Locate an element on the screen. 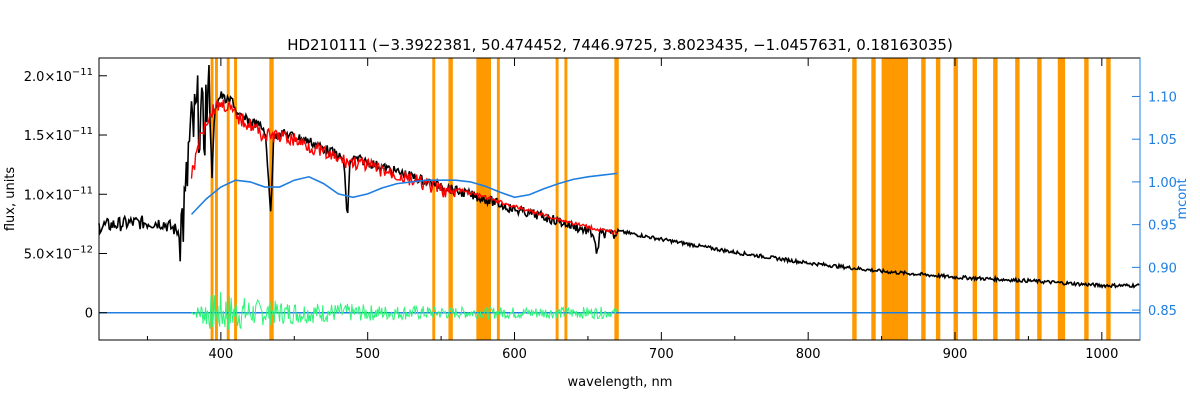 This screenshot has height=400, width=1200. x-tick-label-900: 900 is located at coordinates (955, 354).